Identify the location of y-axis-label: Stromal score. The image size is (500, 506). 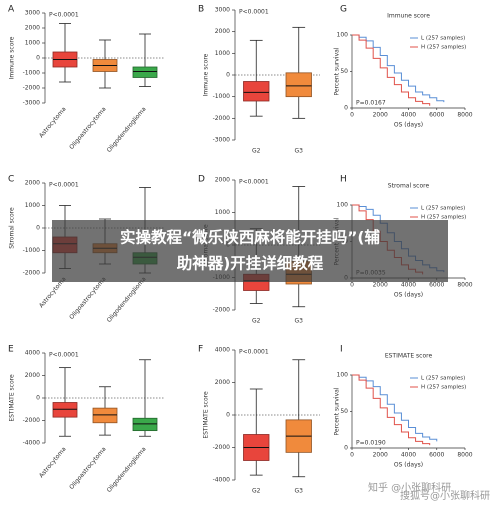
(12, 228).